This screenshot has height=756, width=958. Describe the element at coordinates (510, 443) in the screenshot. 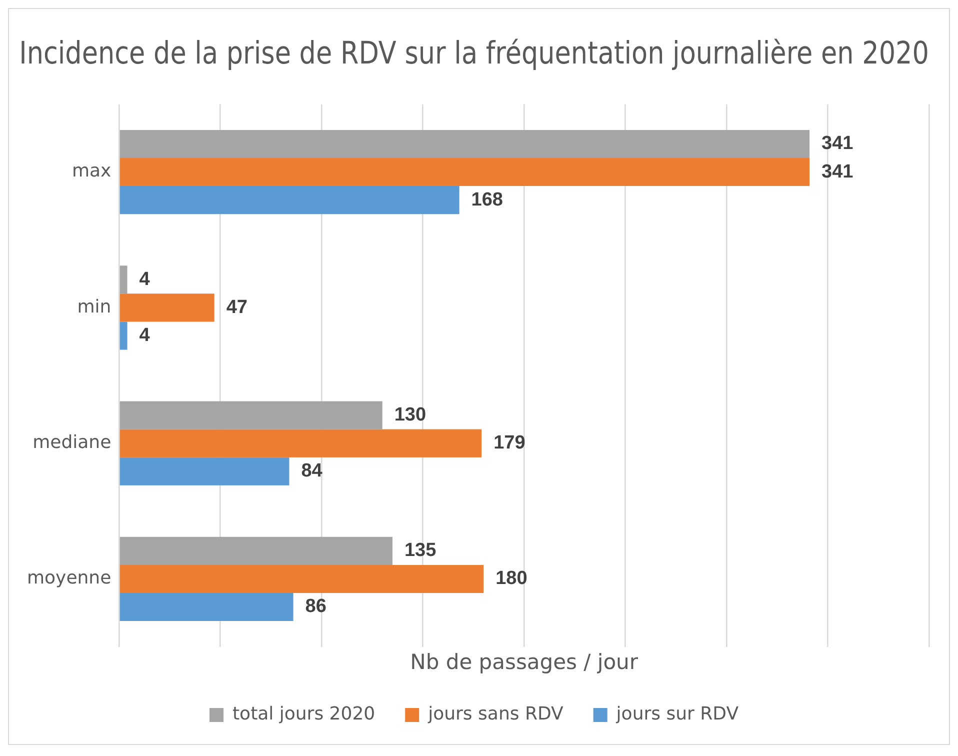

I see `data-label: 179` at that location.